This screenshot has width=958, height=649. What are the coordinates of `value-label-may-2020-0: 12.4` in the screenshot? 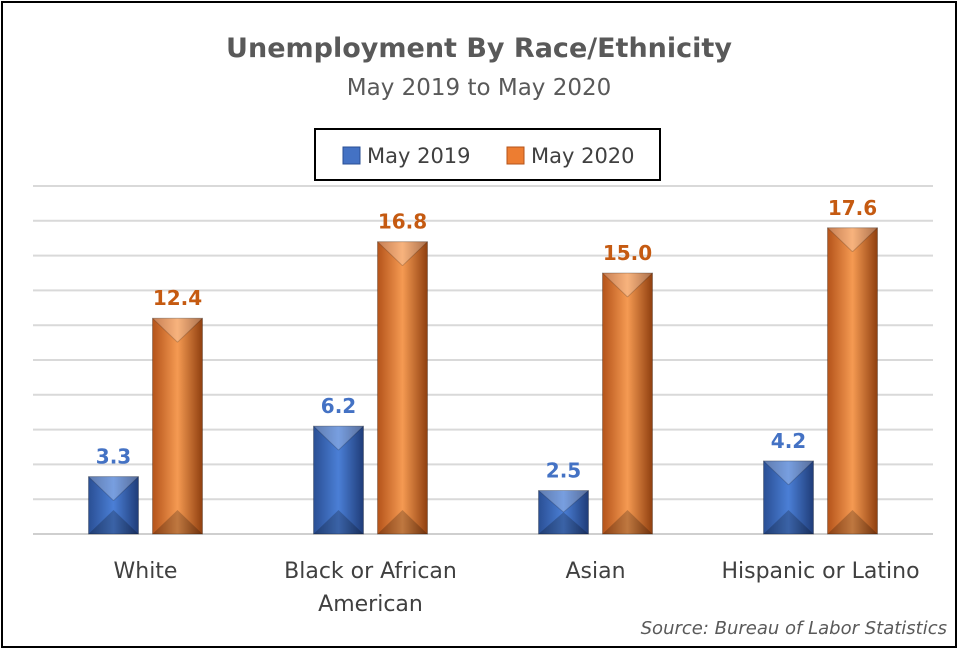 It's located at (177, 298).